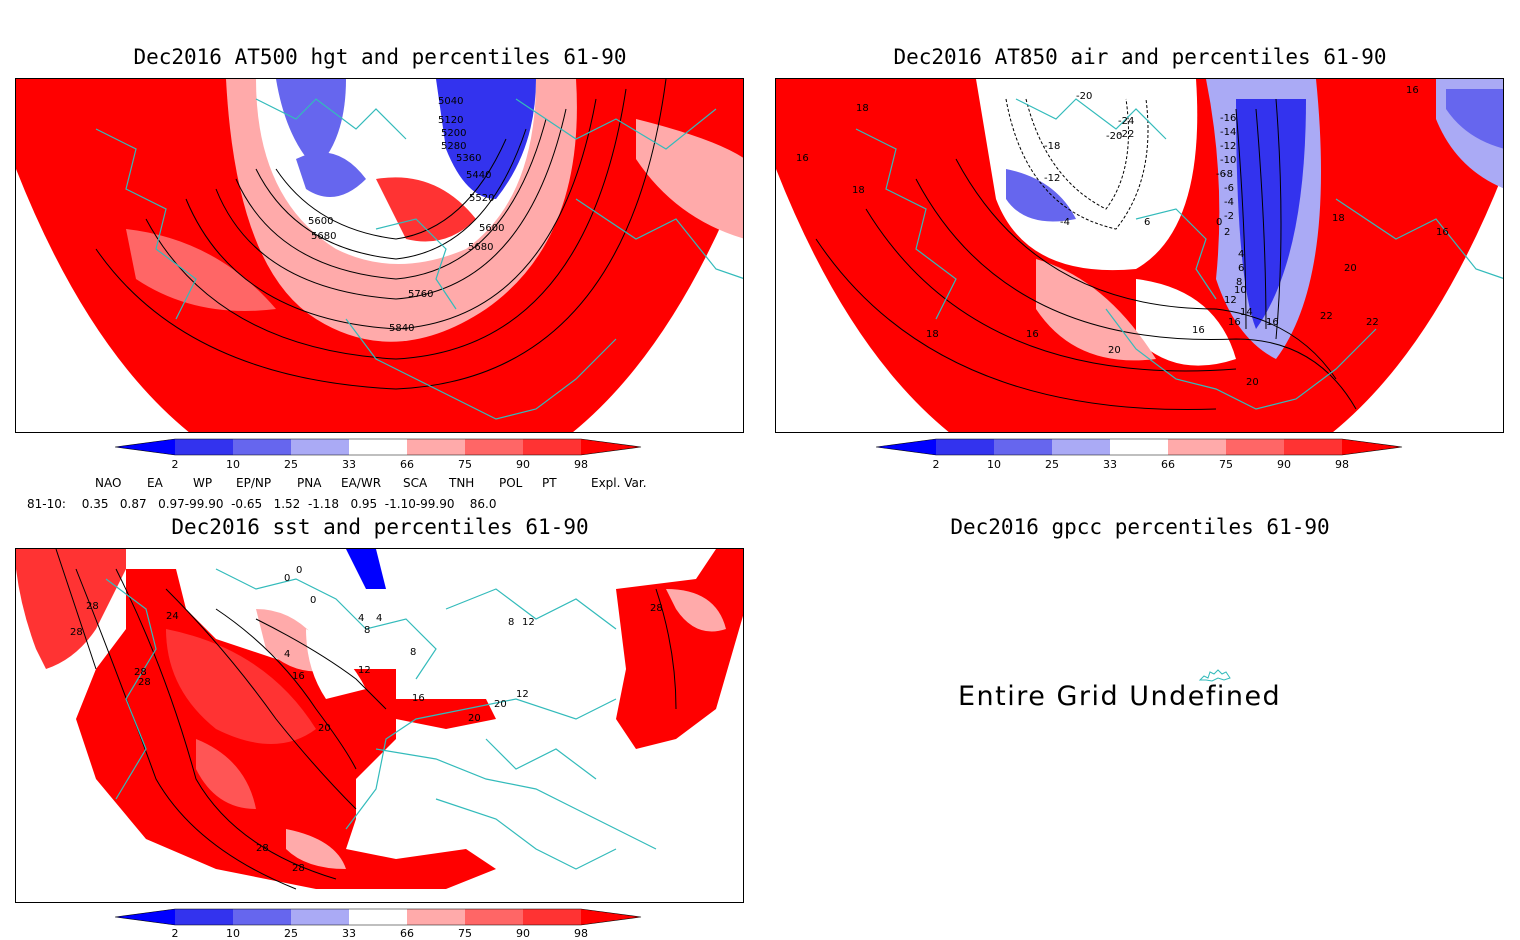  What do you see at coordinates (1228, 174) in the screenshot?
I see `contour-label: -8` at bounding box center [1228, 174].